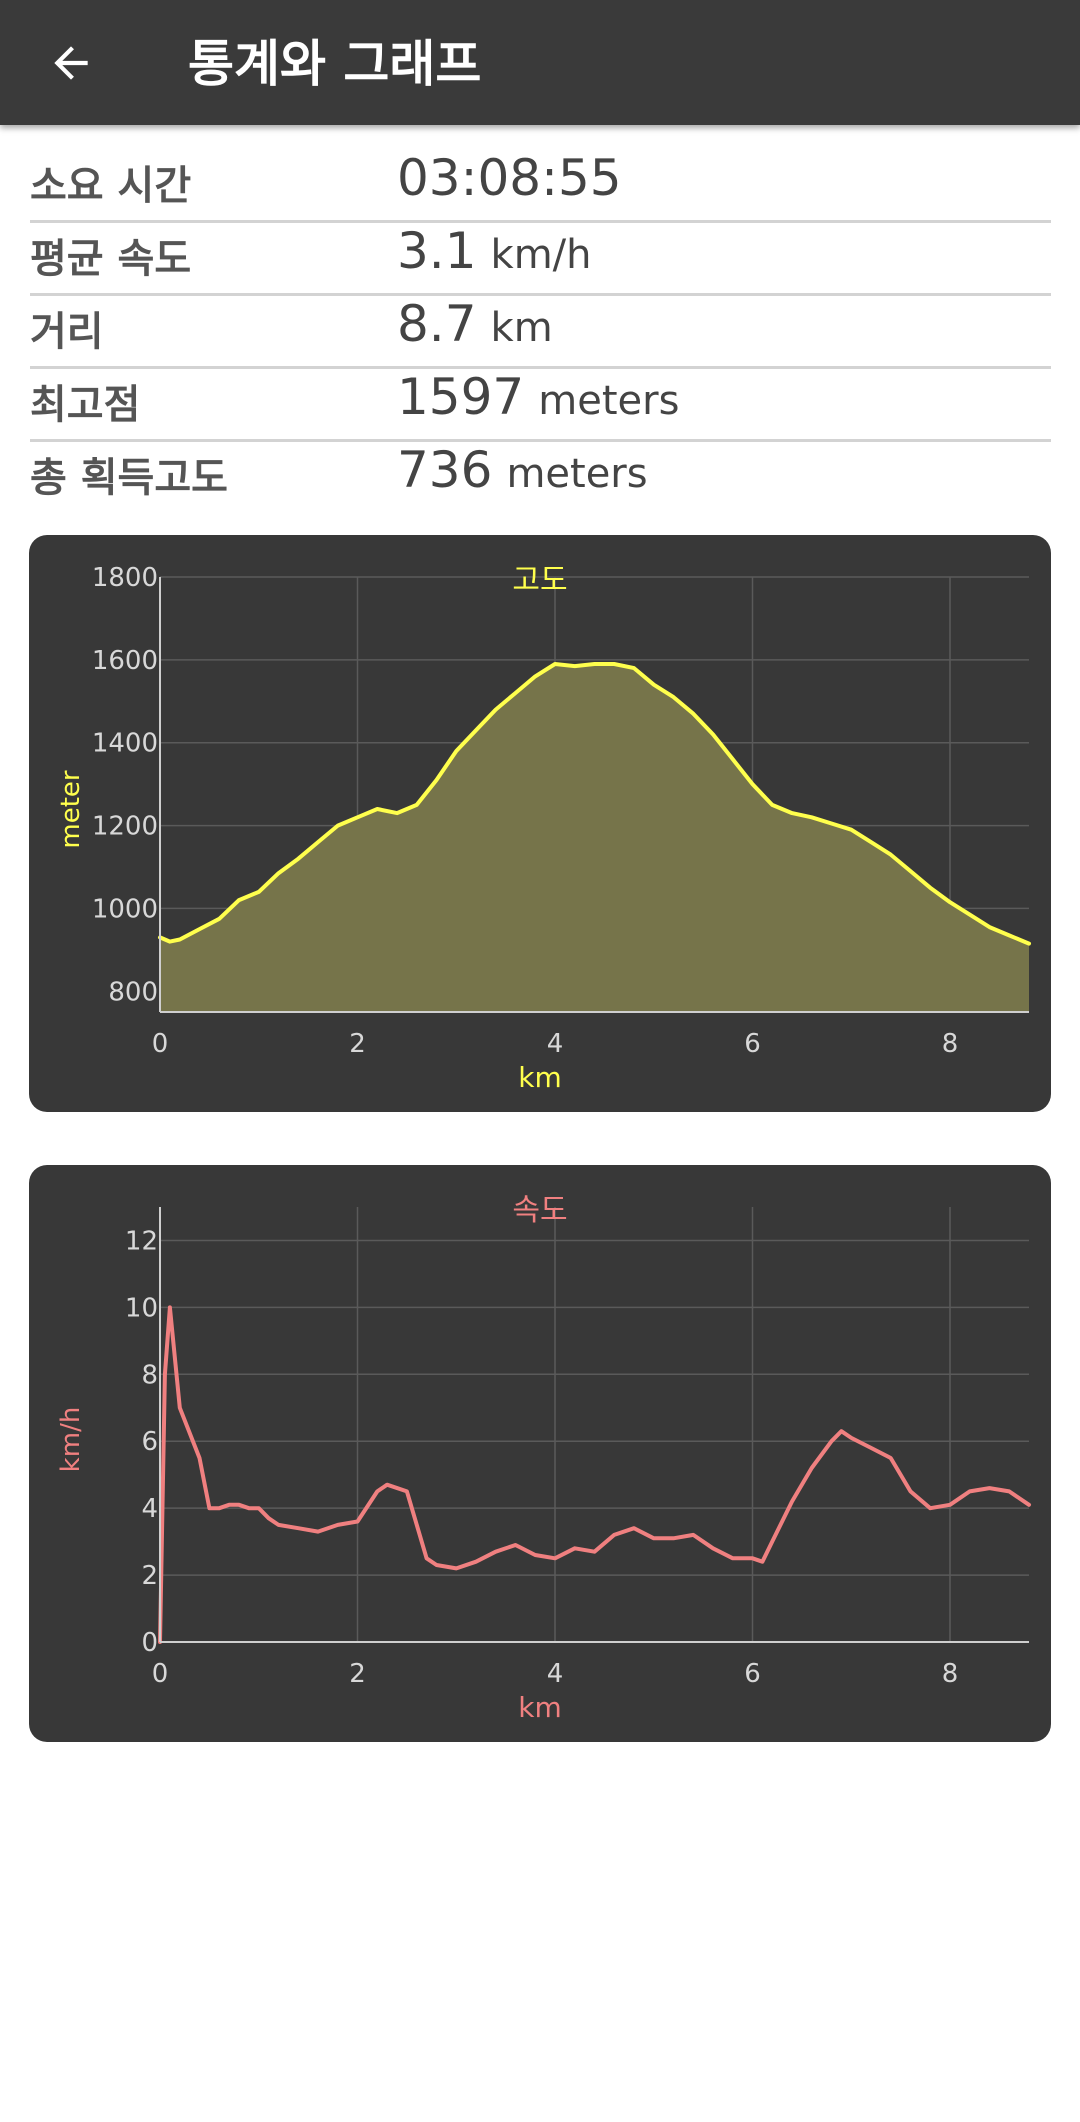 The height and width of the screenshot is (2122, 1080). Describe the element at coordinates (133, 992) in the screenshot. I see `y-tick-label: 800` at that location.